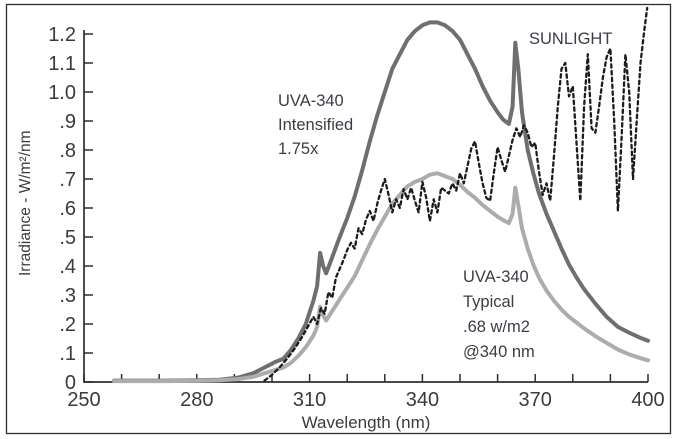 The width and height of the screenshot is (678, 439). Describe the element at coordinates (499, 352) in the screenshot. I see `annotation-uva340-typical: @340 nm` at that location.